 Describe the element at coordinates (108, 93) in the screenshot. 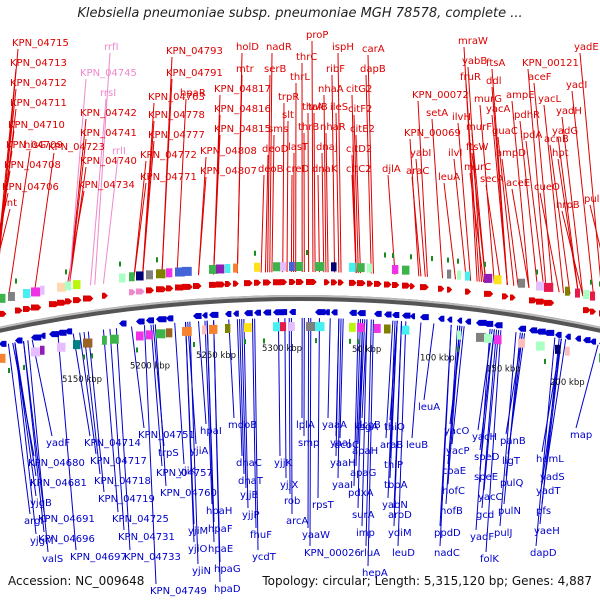

I see `rna-gene-label: rrsI` at that location.